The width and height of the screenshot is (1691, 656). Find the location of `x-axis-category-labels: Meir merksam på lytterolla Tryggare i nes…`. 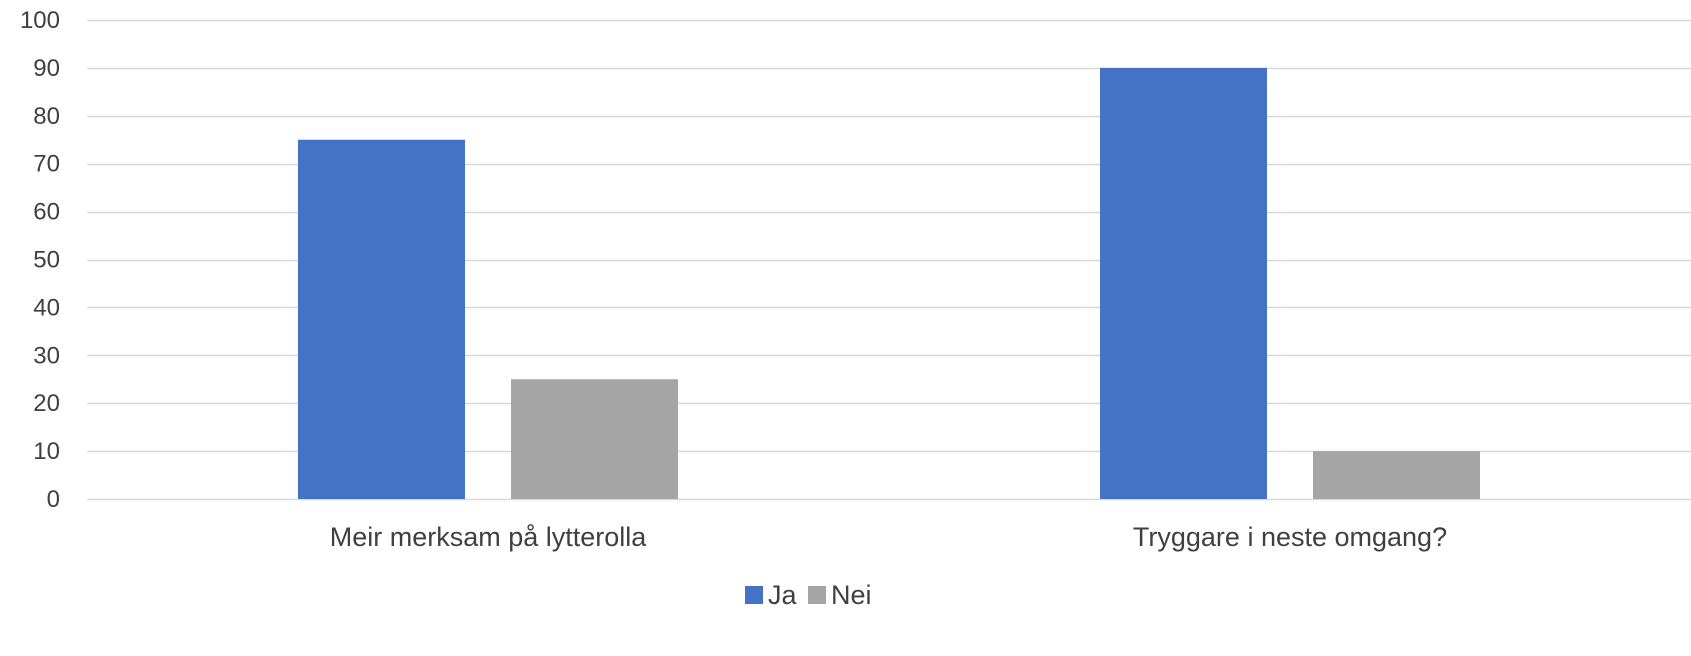

x-axis-category-labels: Meir merksam på lytterolla Tryggare i nes… is located at coordinates (888, 537).